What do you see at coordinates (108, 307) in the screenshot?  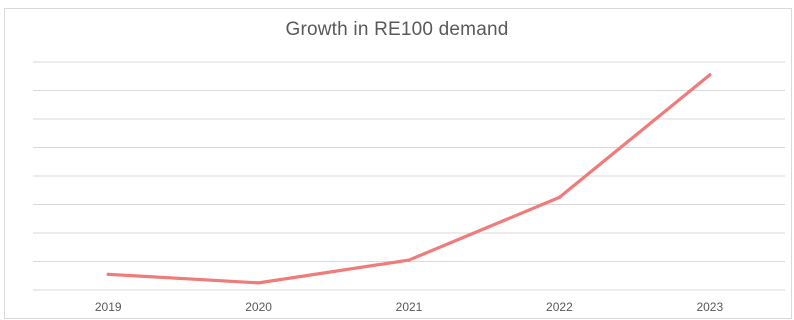 I see `x-tick-label: 2019` at bounding box center [108, 307].